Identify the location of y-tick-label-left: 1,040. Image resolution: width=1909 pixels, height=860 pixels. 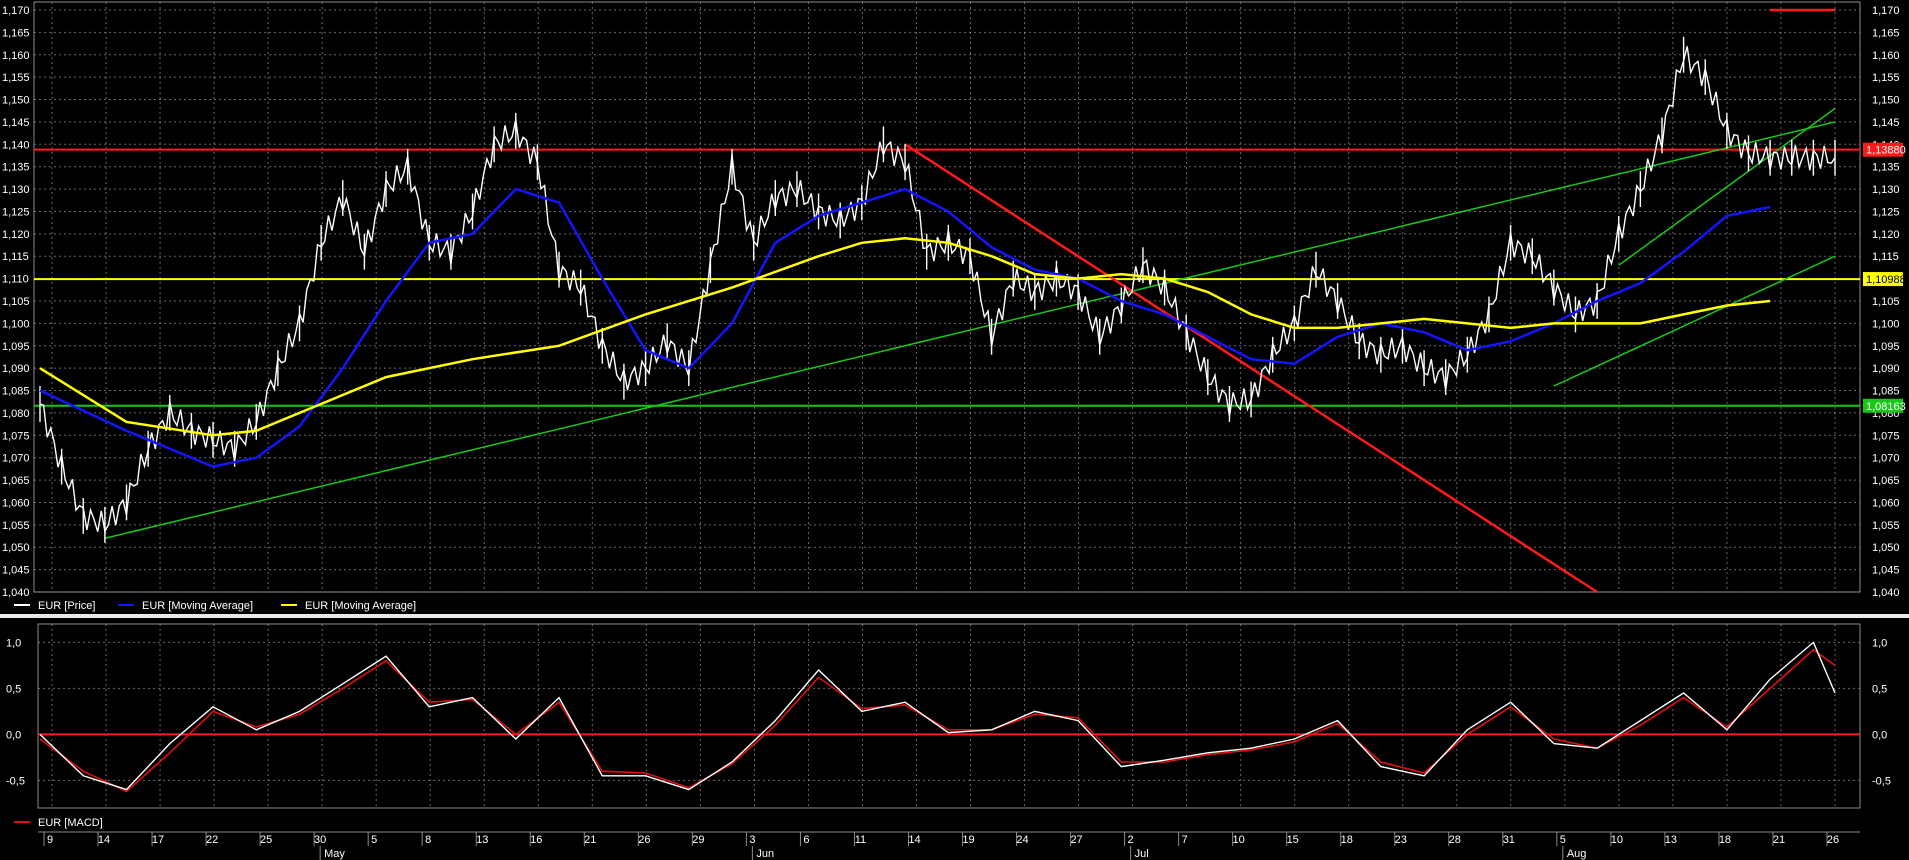
(16, 593).